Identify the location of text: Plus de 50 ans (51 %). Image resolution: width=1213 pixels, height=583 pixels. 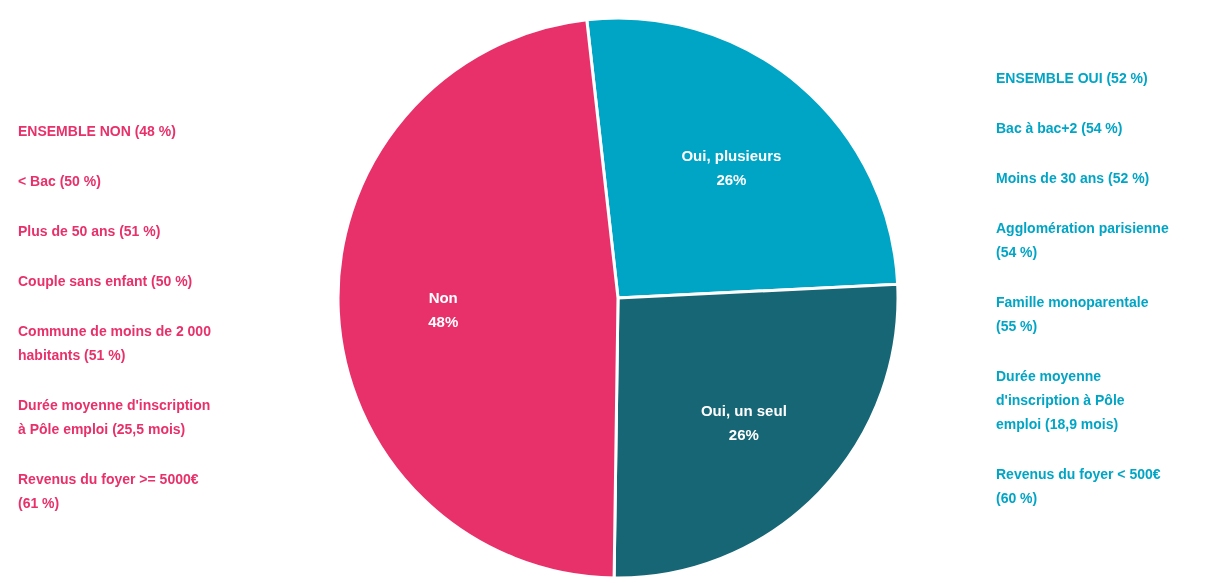
(89, 231).